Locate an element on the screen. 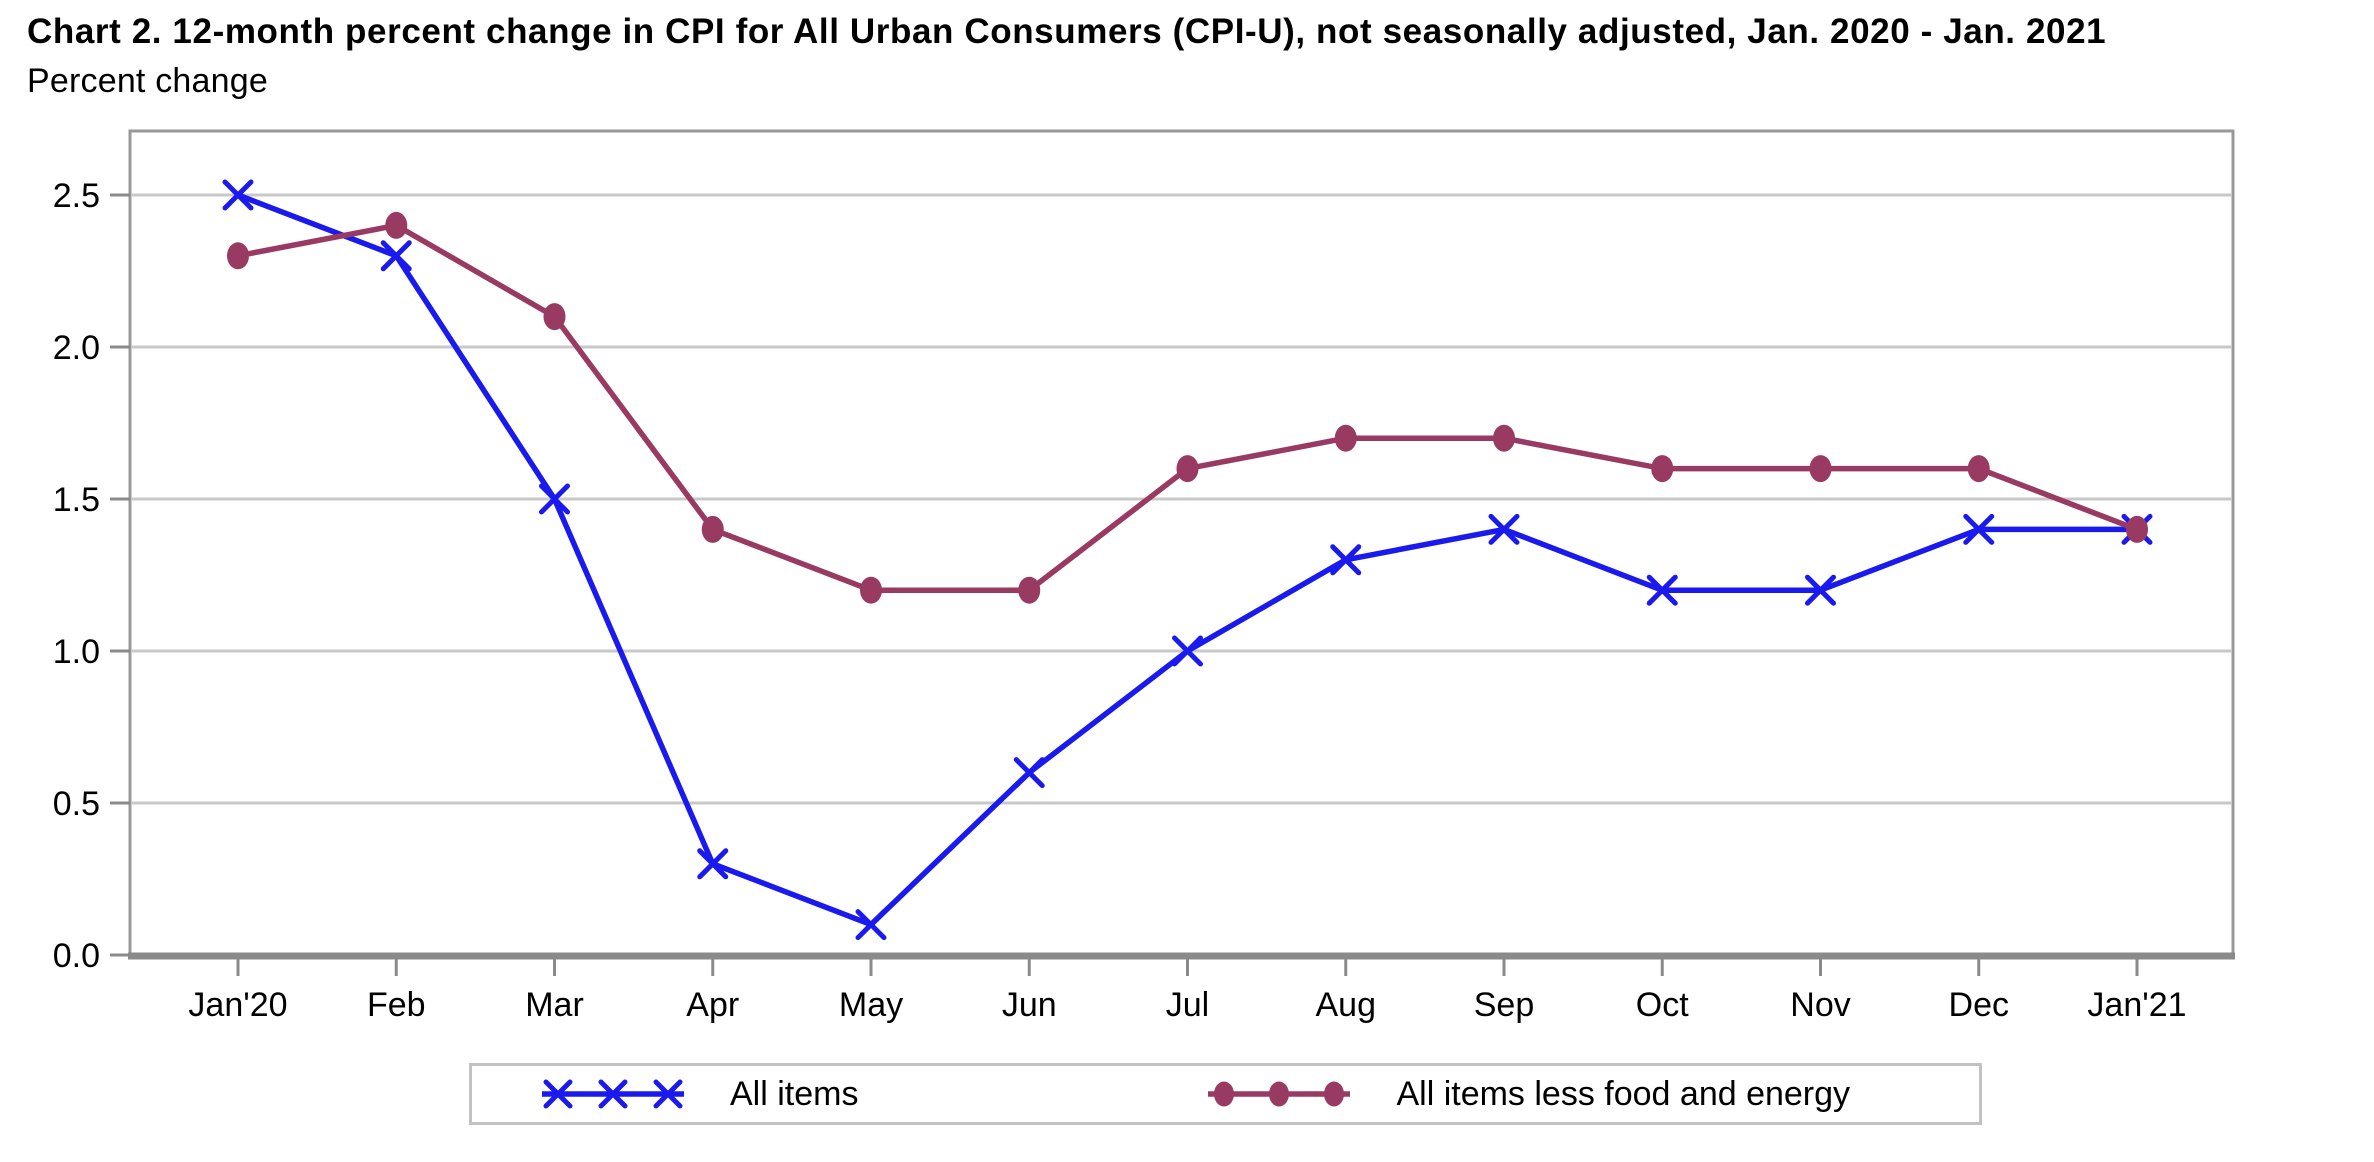 This screenshot has height=1162, width=2374. x-tick-label: May is located at coordinates (871, 1005).